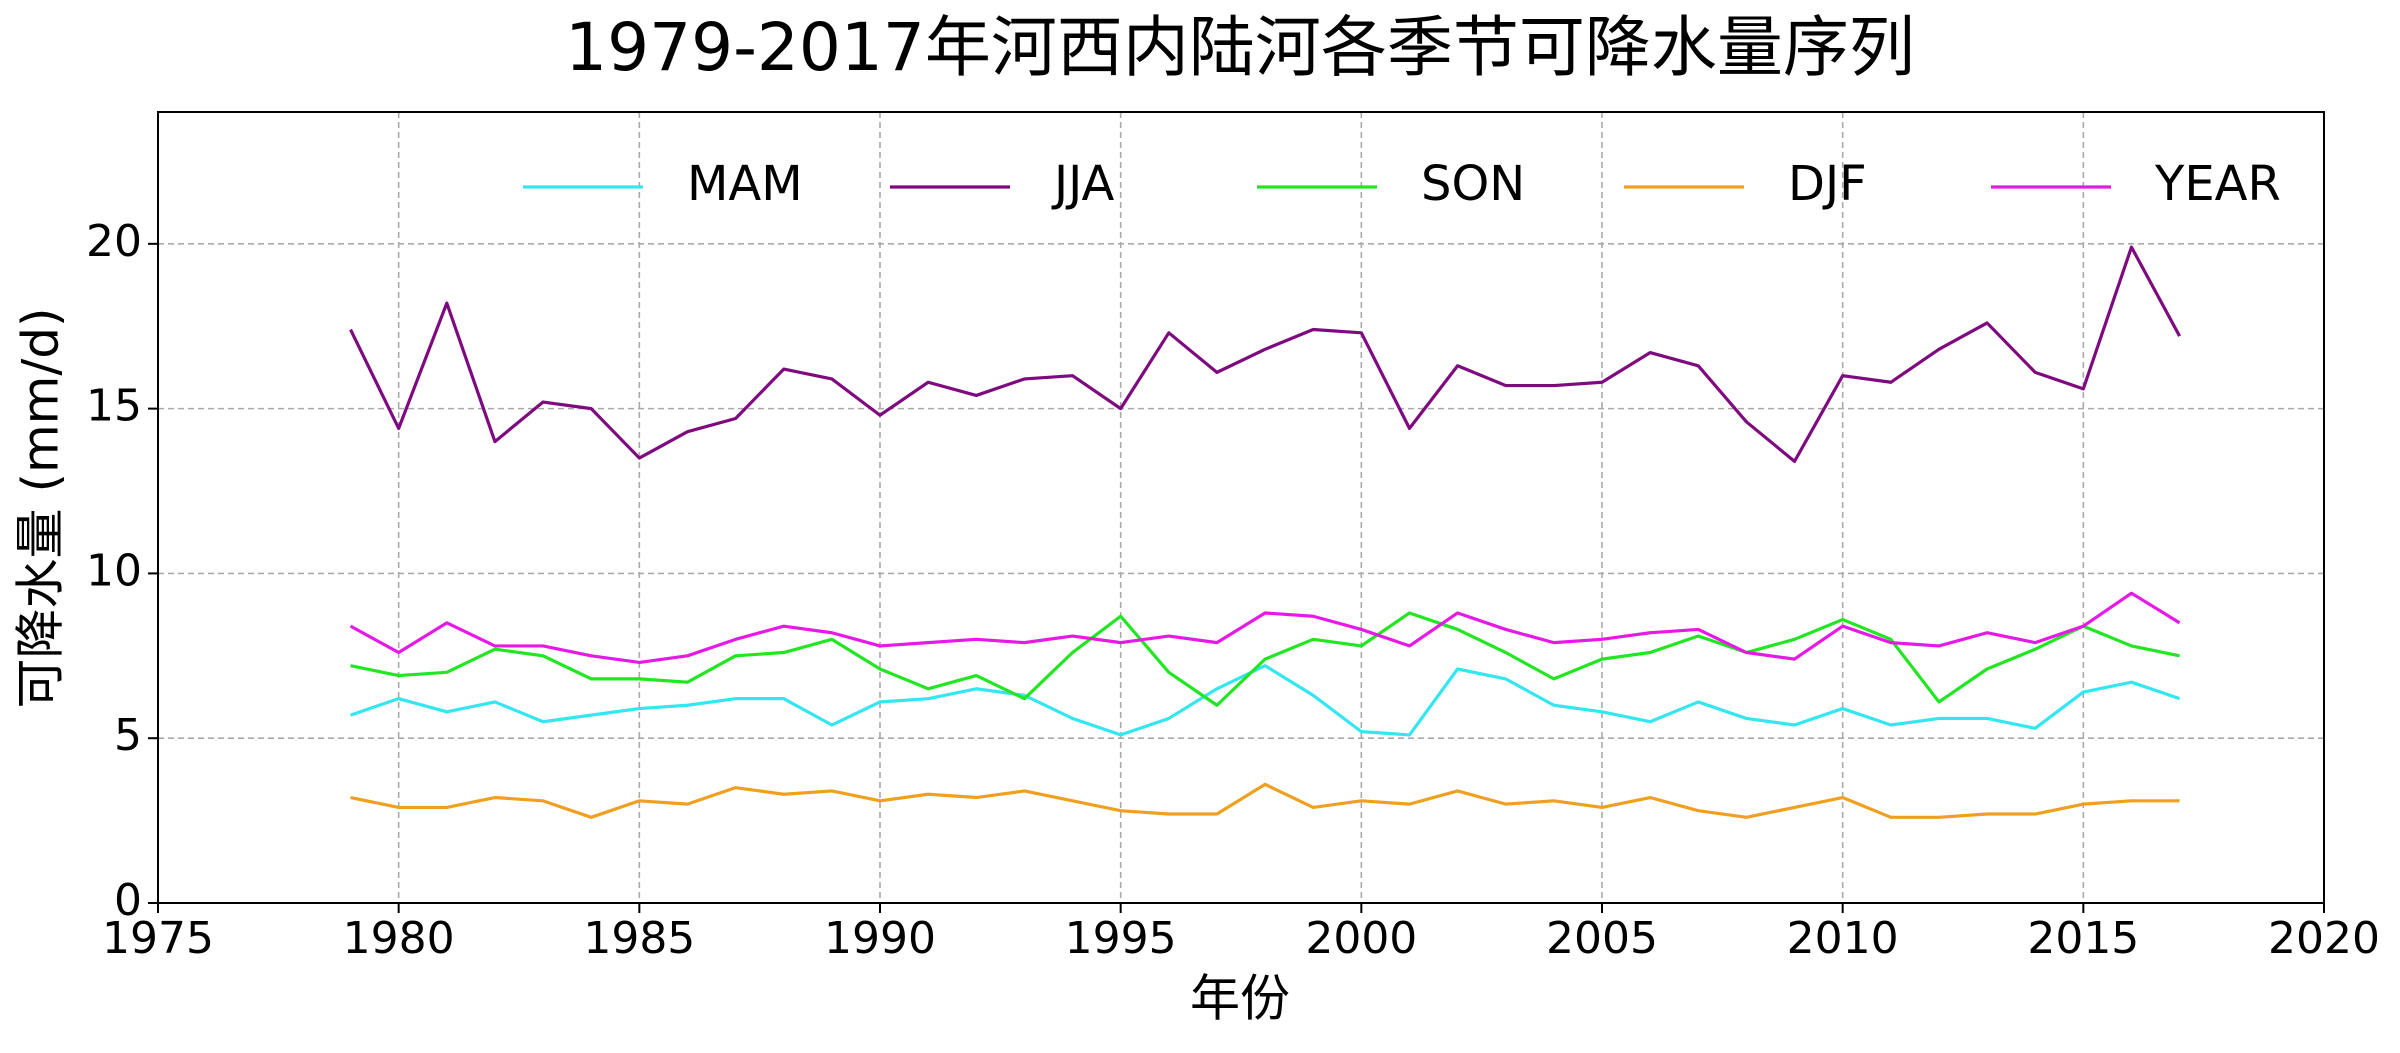 The height and width of the screenshot is (1053, 2400). Describe the element at coordinates (1827, 184) in the screenshot. I see `legend-label: DJF` at that location.